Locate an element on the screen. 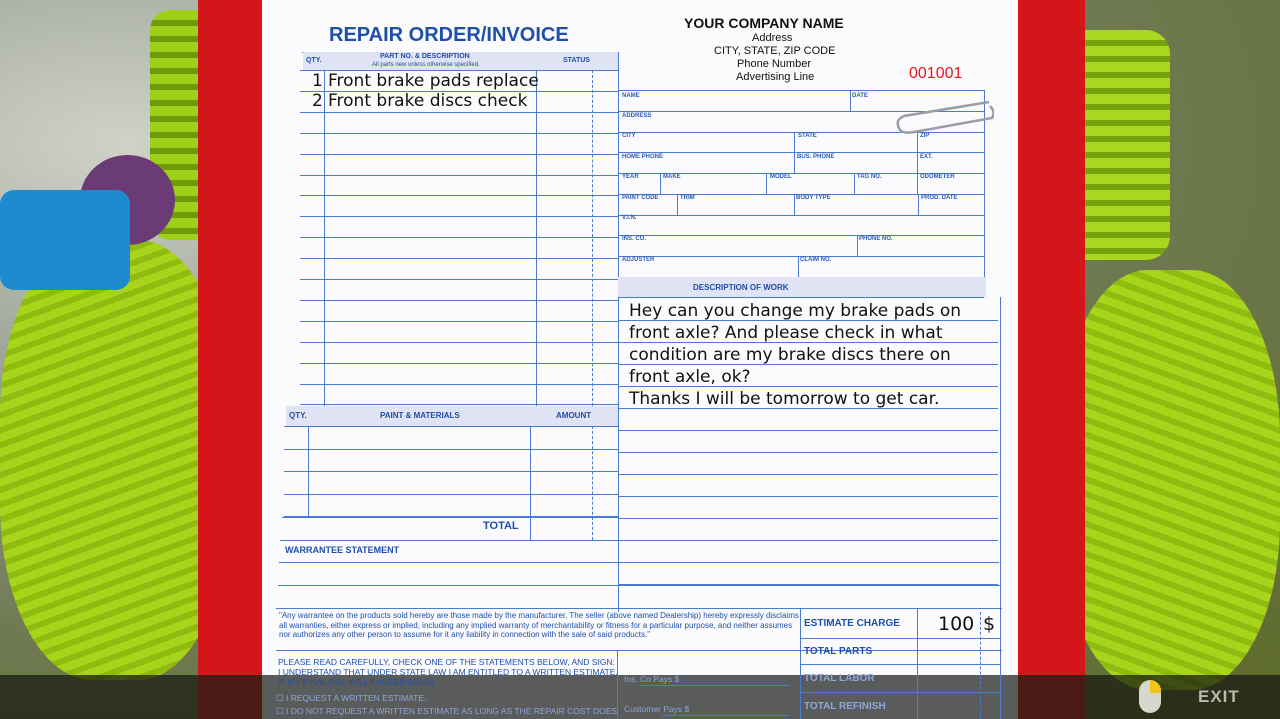  label-home-phone: HOME PHONE is located at coordinates (643, 157).